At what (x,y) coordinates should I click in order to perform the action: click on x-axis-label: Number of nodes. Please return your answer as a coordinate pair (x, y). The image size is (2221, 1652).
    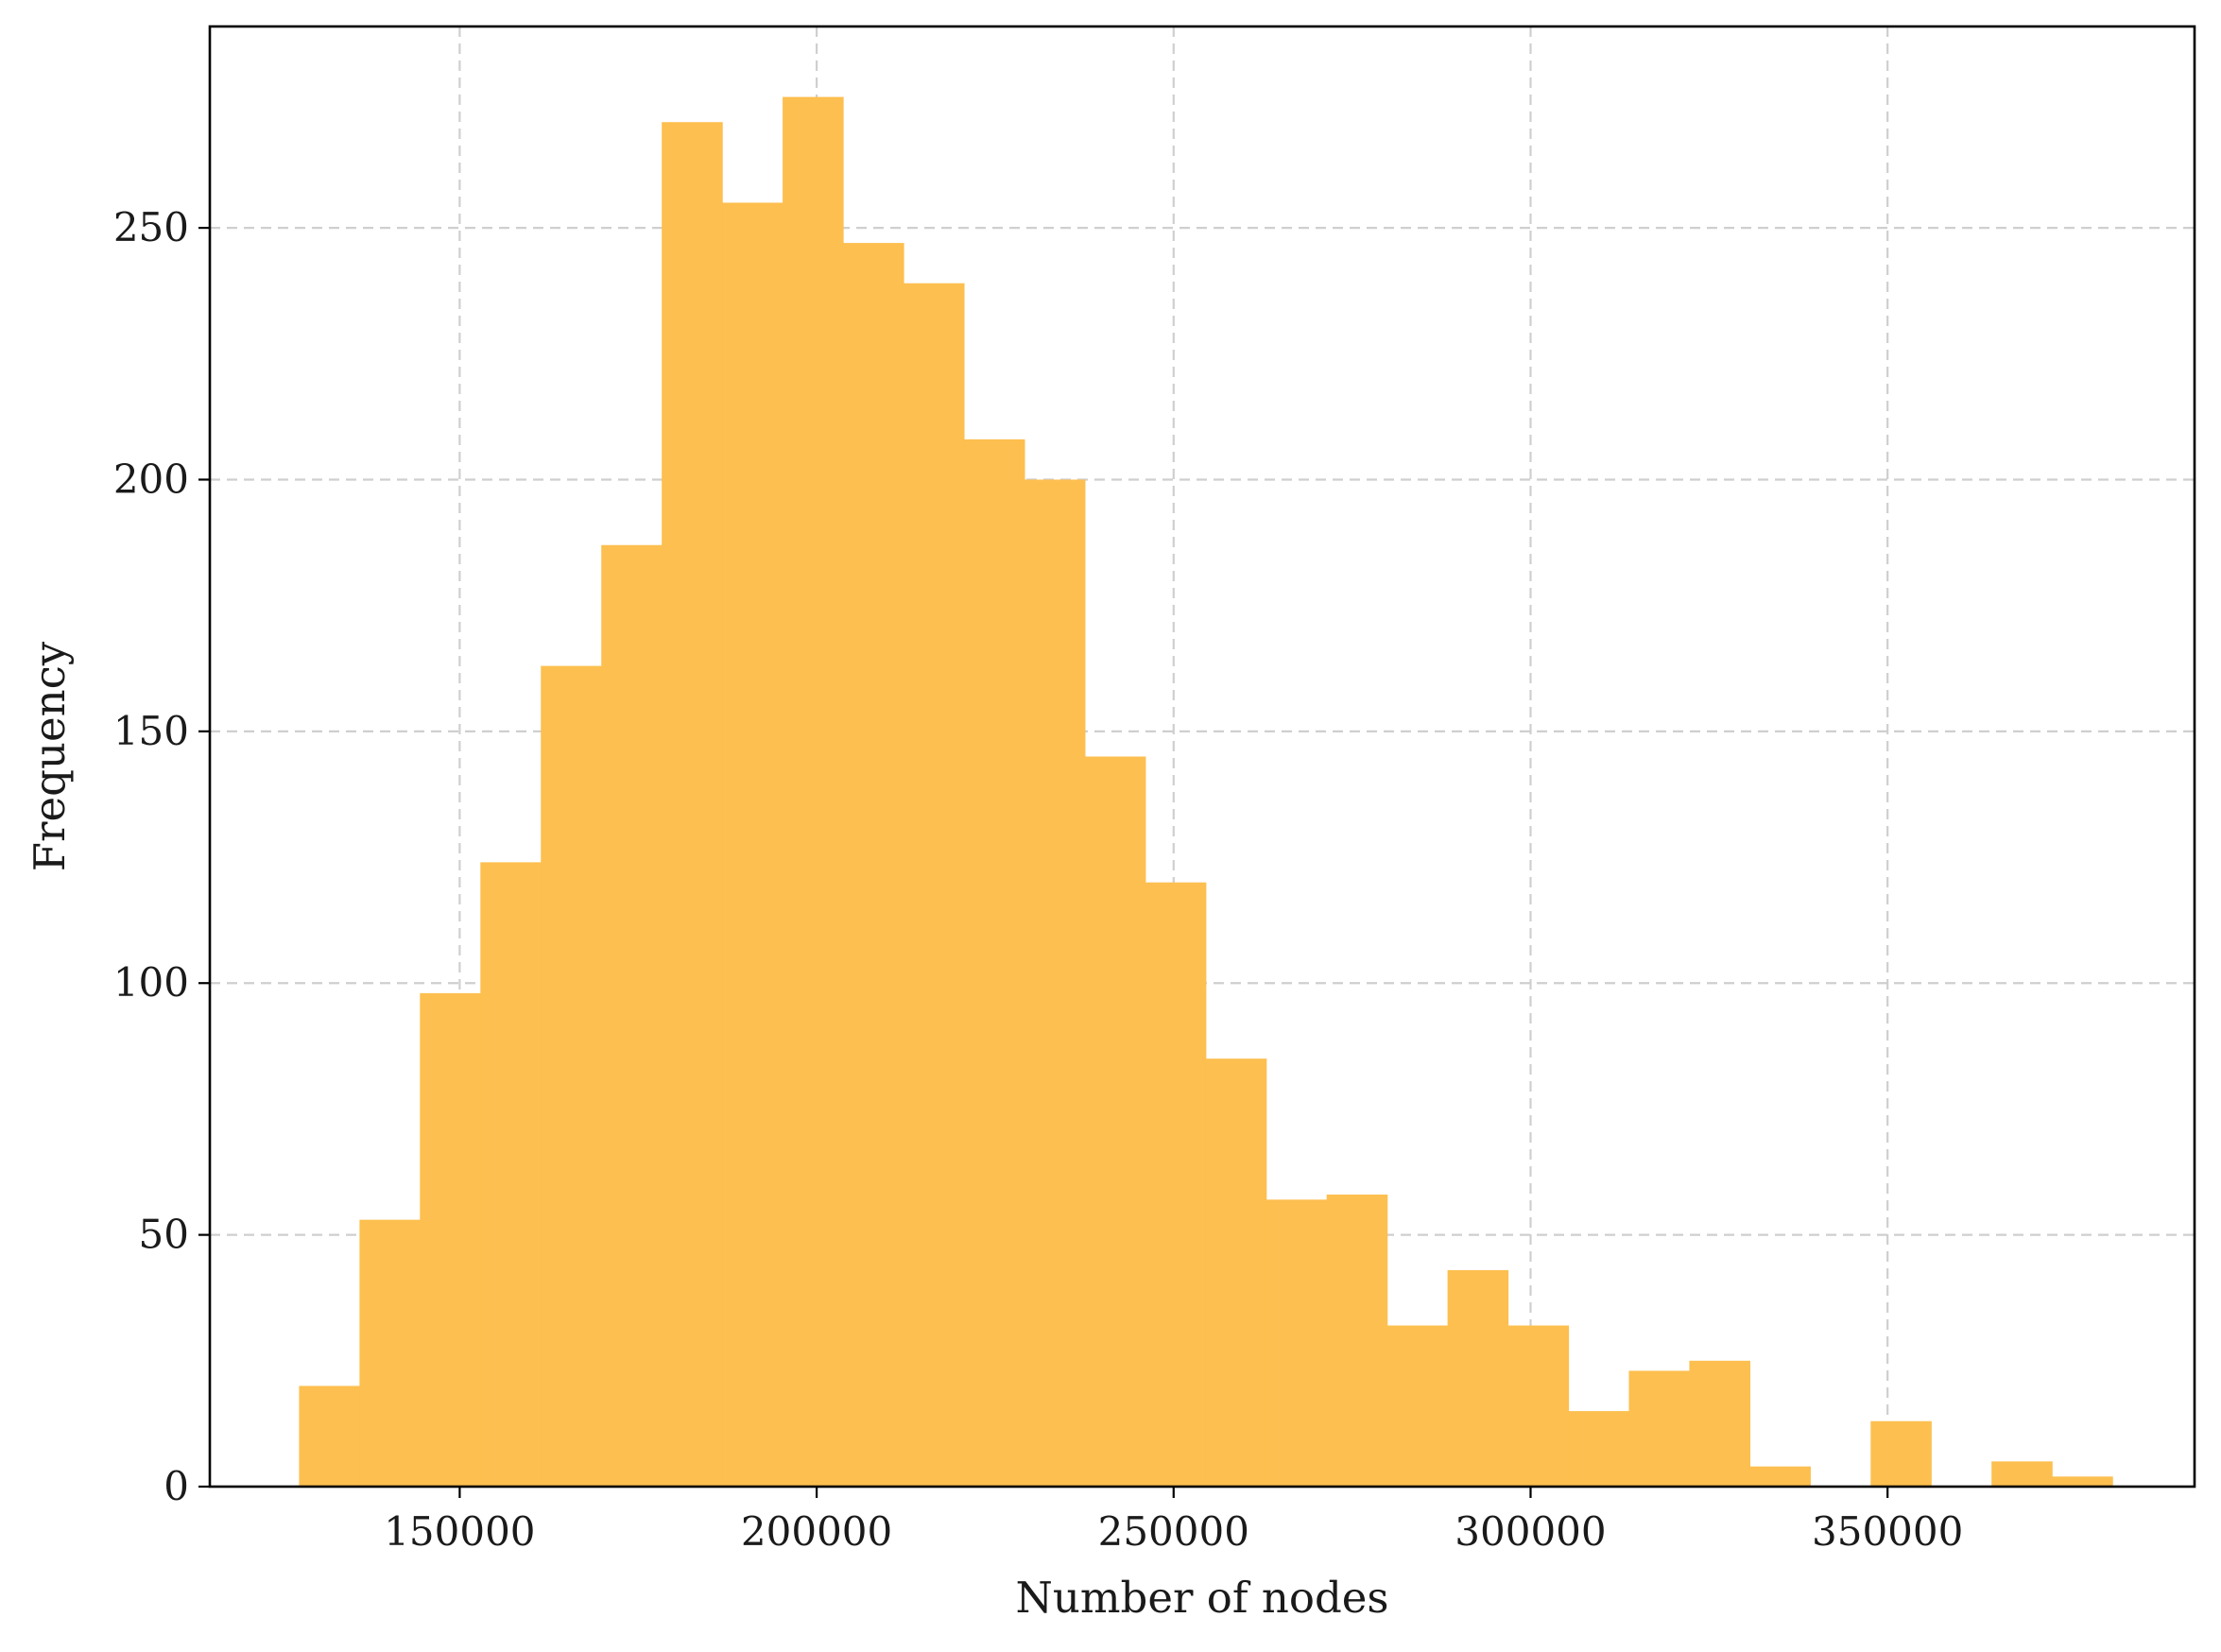
    Looking at the image, I should click on (1203, 1598).